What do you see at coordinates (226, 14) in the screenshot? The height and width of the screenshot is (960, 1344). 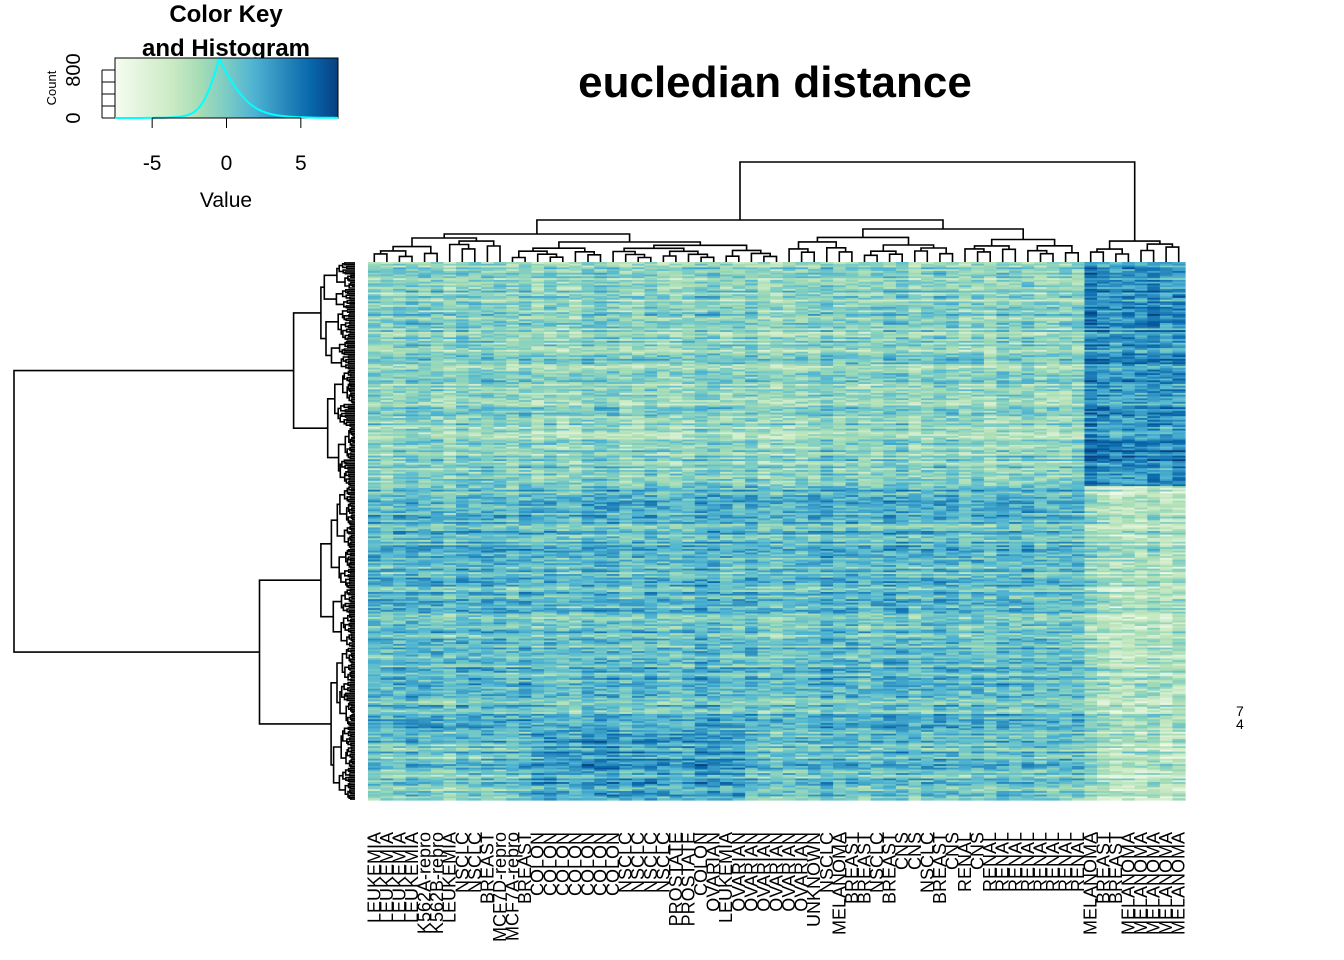 I see `color-key-title-line1: Color Key` at bounding box center [226, 14].